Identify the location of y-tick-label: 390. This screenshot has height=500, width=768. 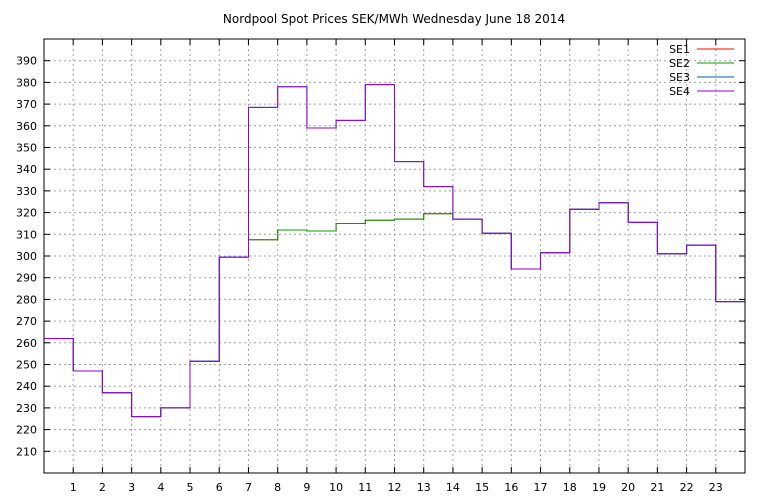
(26, 61).